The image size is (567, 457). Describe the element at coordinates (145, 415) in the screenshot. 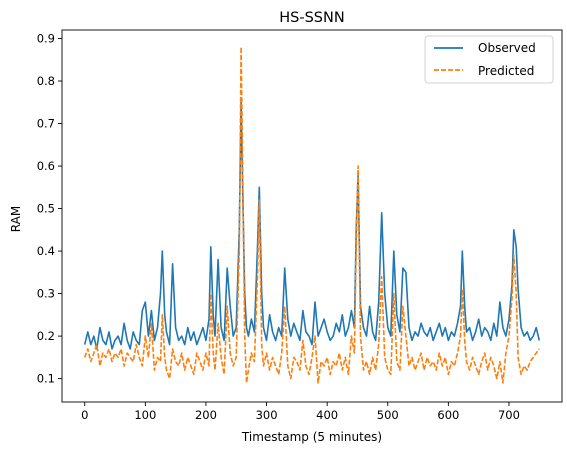

I see `x-tick-label: 100` at that location.